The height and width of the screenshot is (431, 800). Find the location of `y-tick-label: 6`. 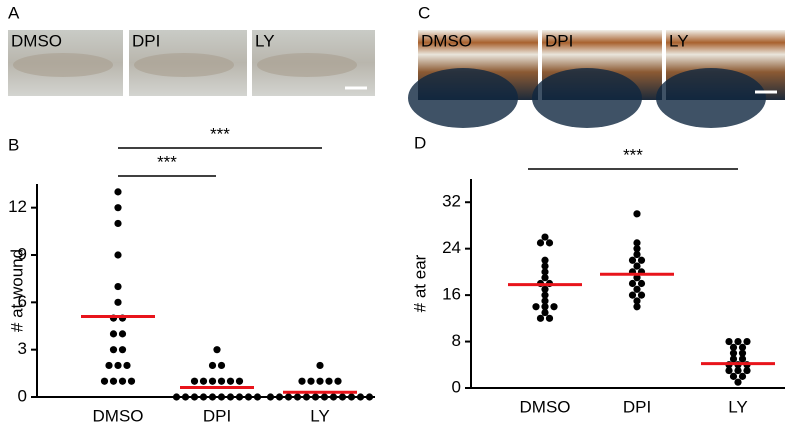

y-tick-label: 6 is located at coordinates (22, 301).